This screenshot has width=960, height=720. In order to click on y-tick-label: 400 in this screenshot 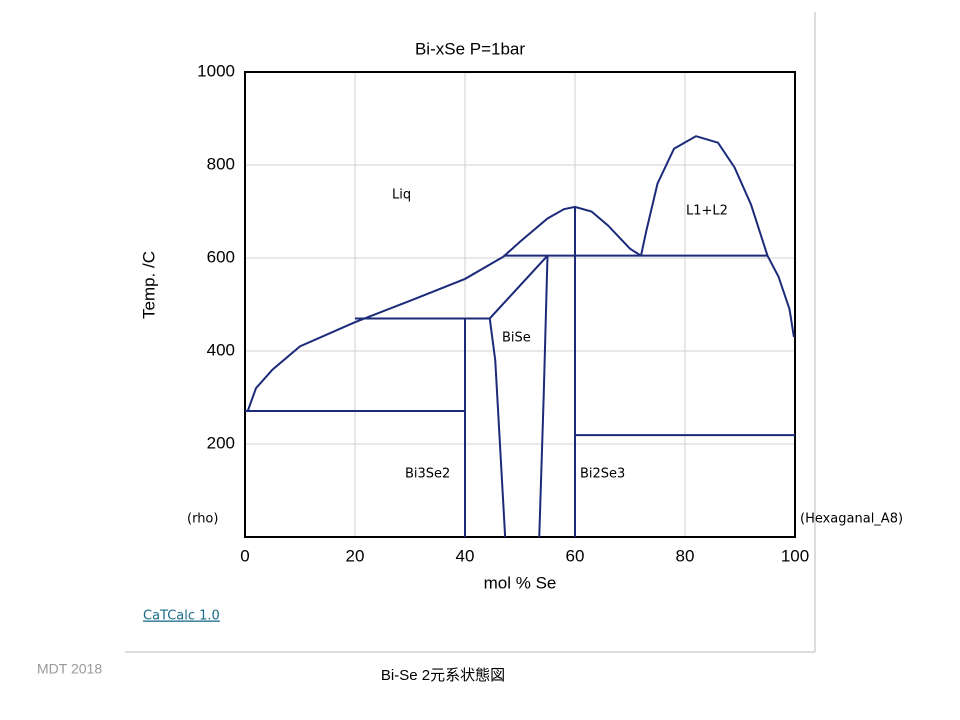, I will do `click(221, 349)`.